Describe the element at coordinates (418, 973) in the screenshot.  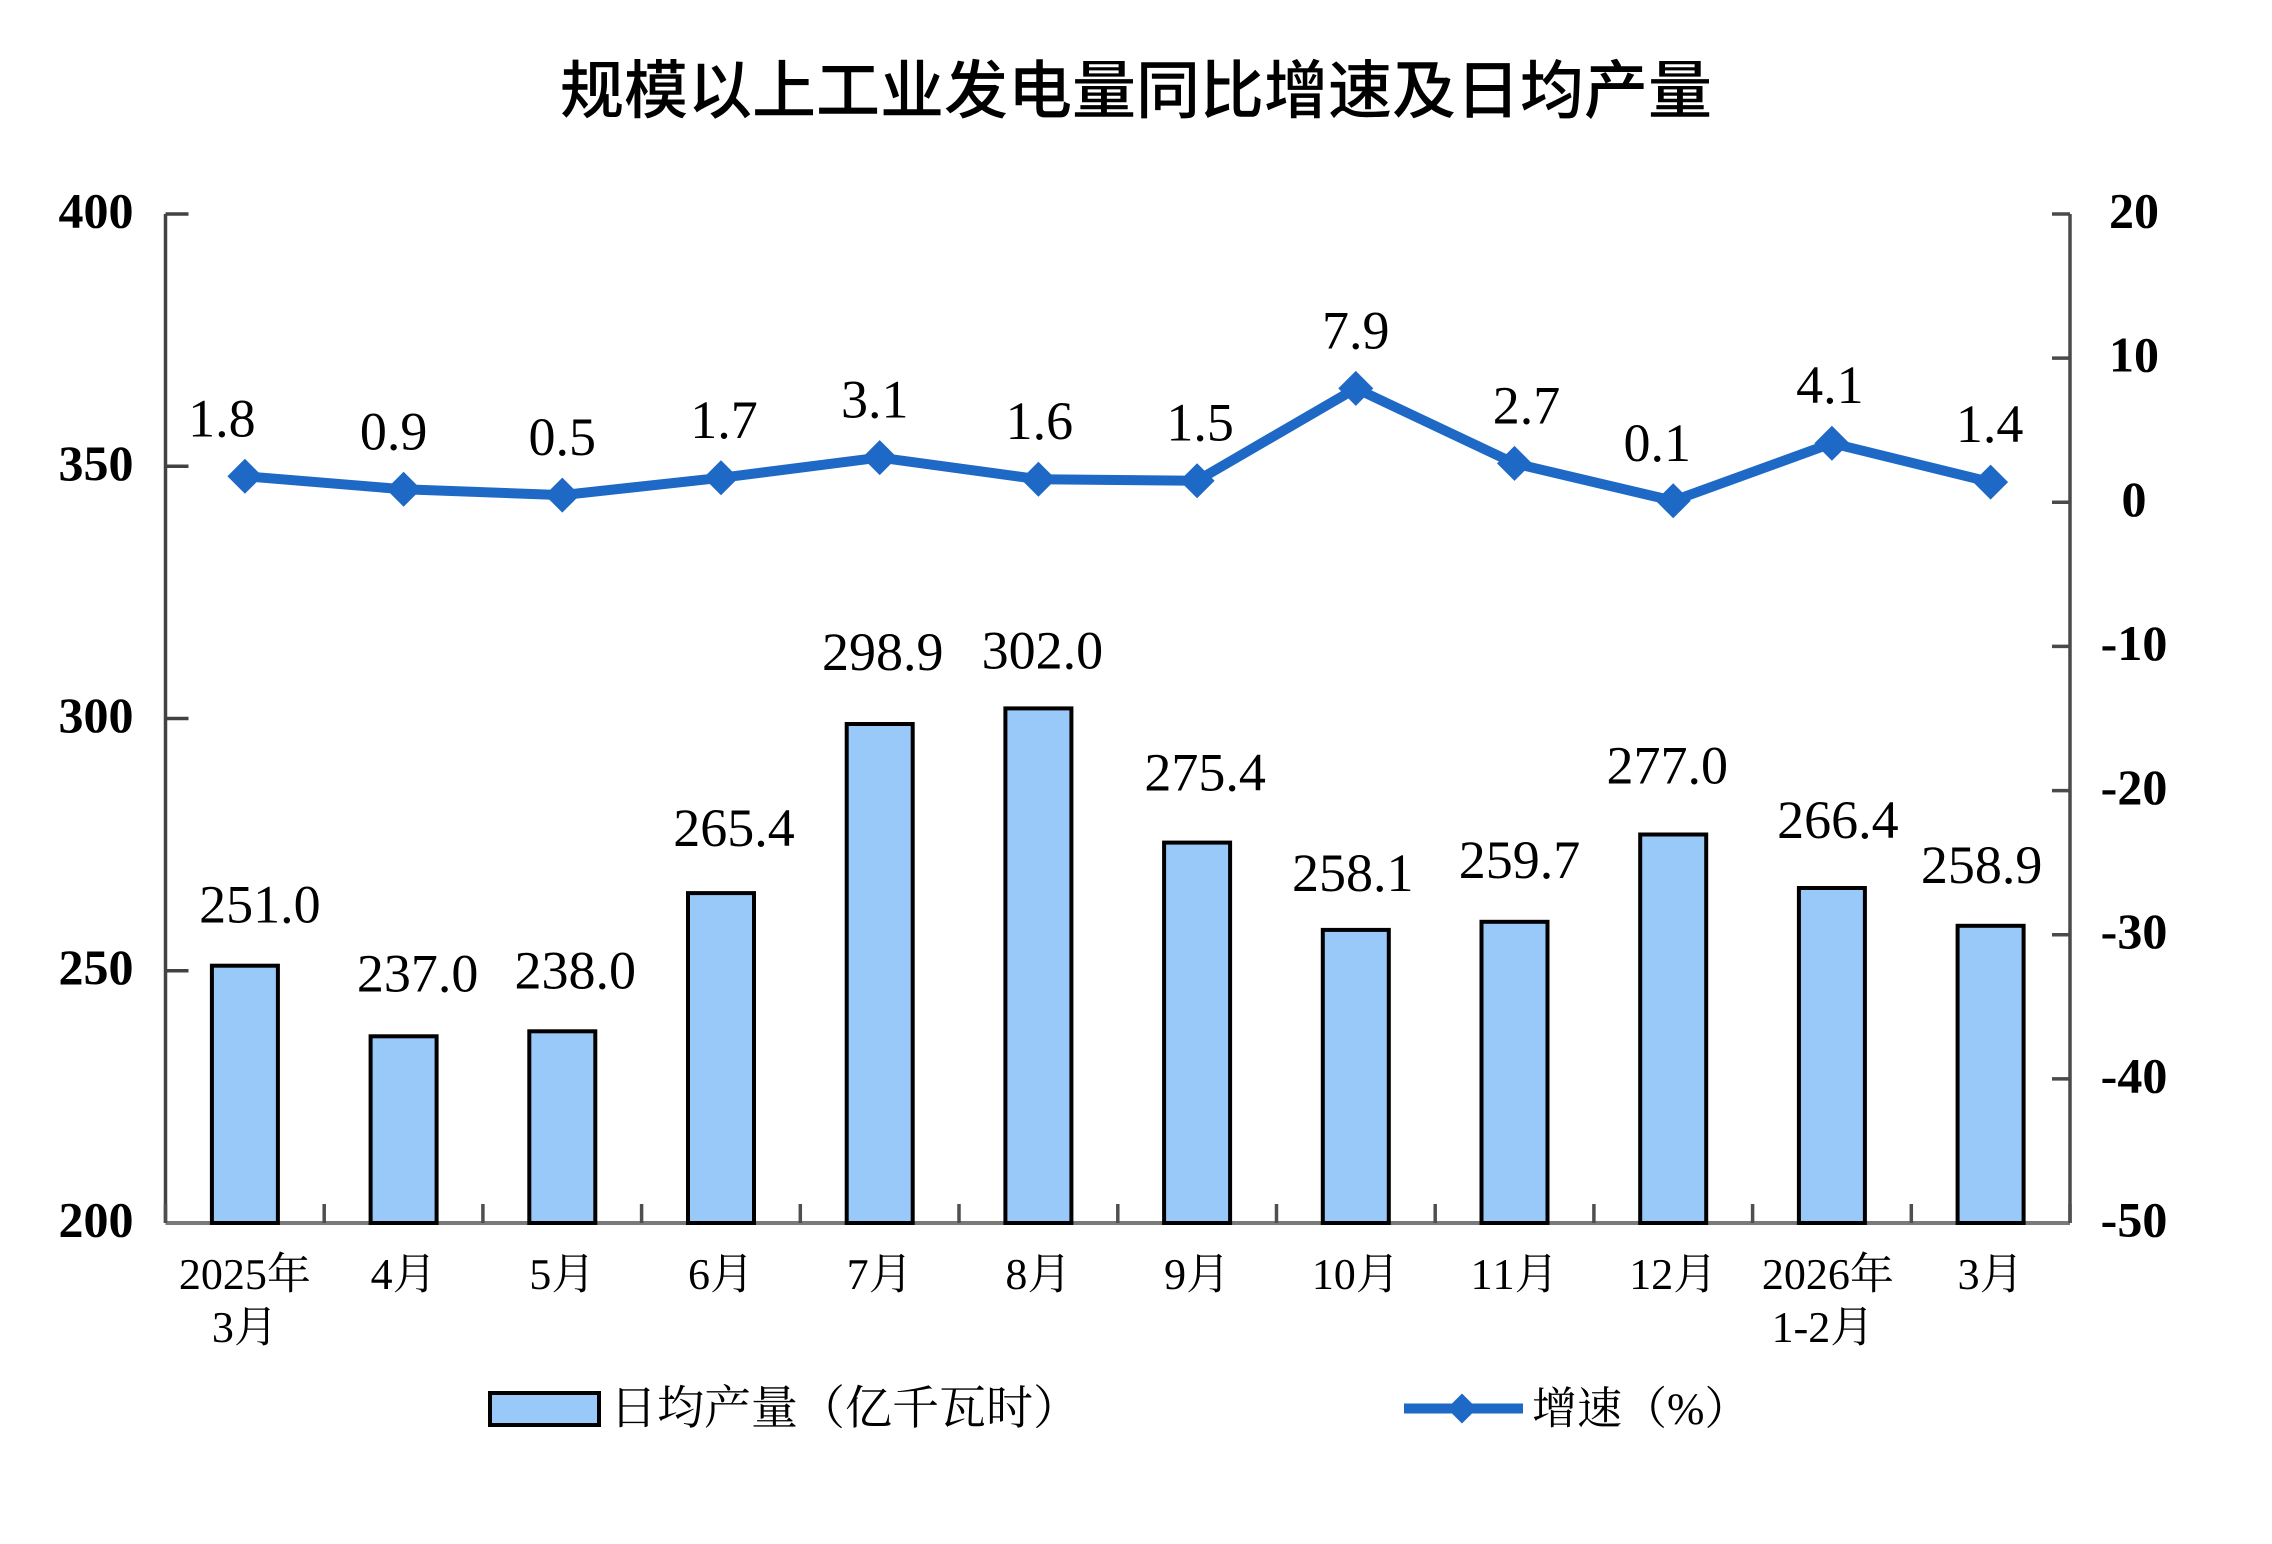
I see `svg-text: 237.0` at that location.